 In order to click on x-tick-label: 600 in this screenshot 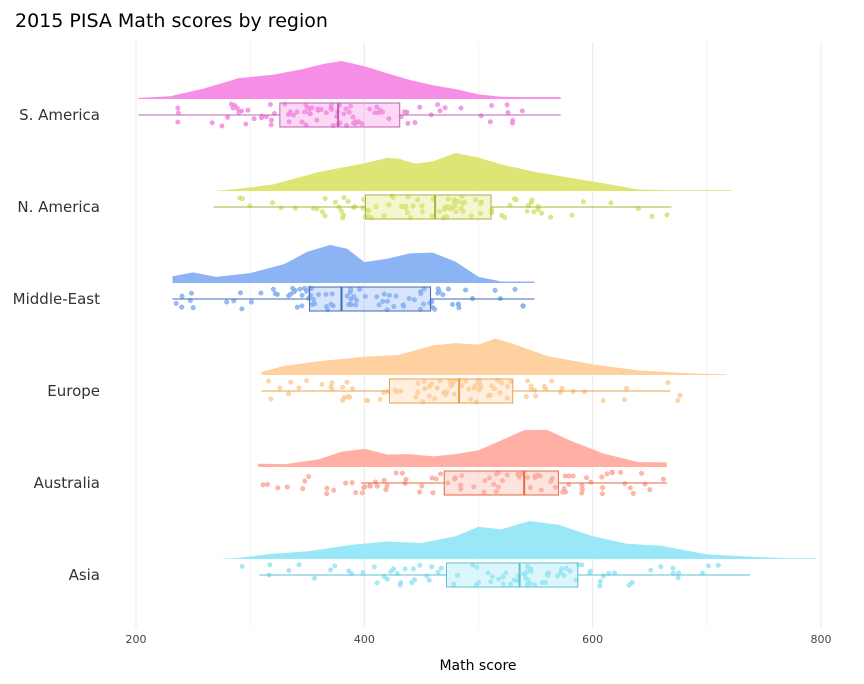, I will do `click(592, 639)`.